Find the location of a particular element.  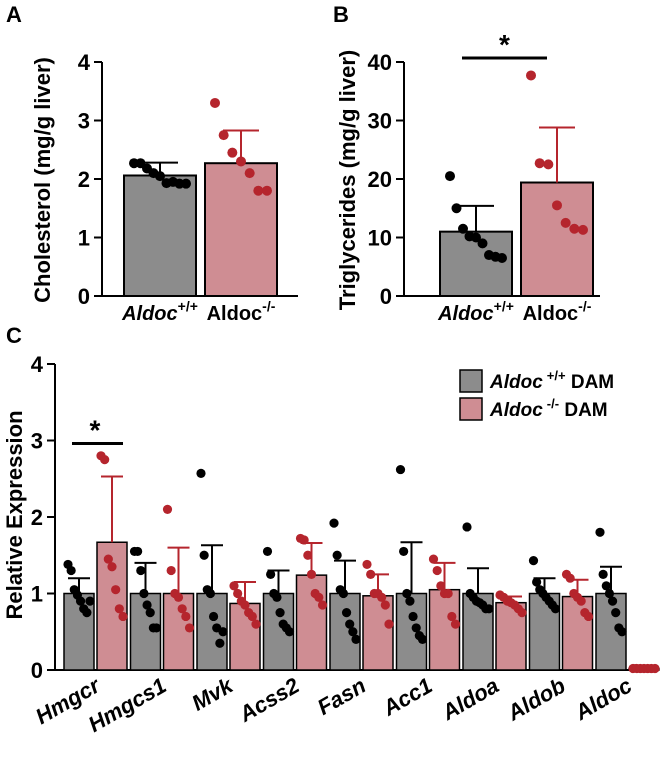

gene-label: Aldoa is located at coordinates (470, 699).